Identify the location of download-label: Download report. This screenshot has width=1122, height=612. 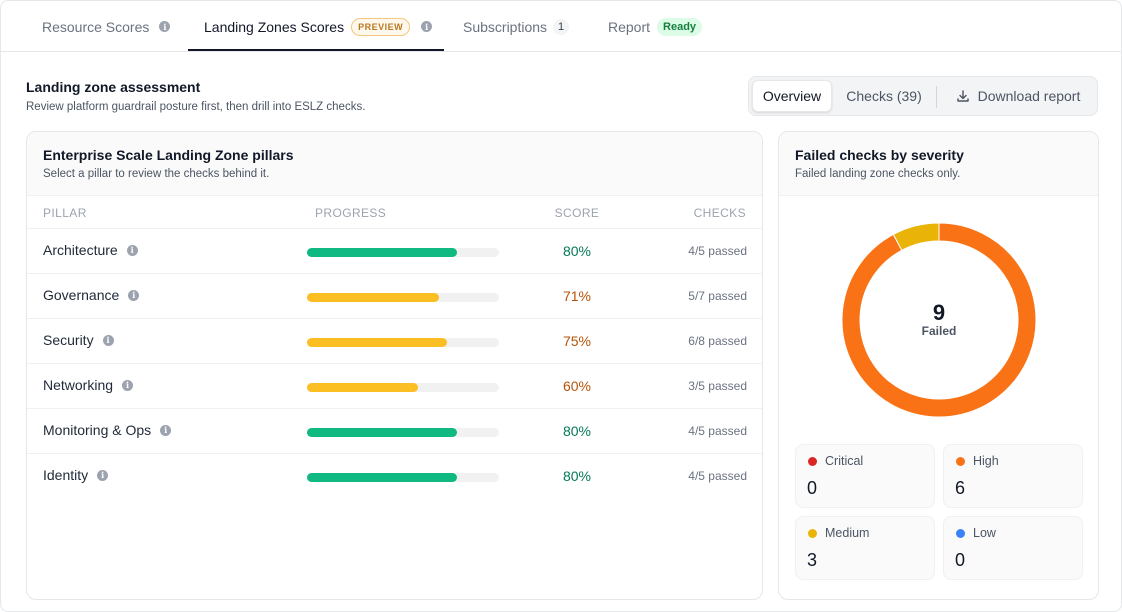
(1029, 96).